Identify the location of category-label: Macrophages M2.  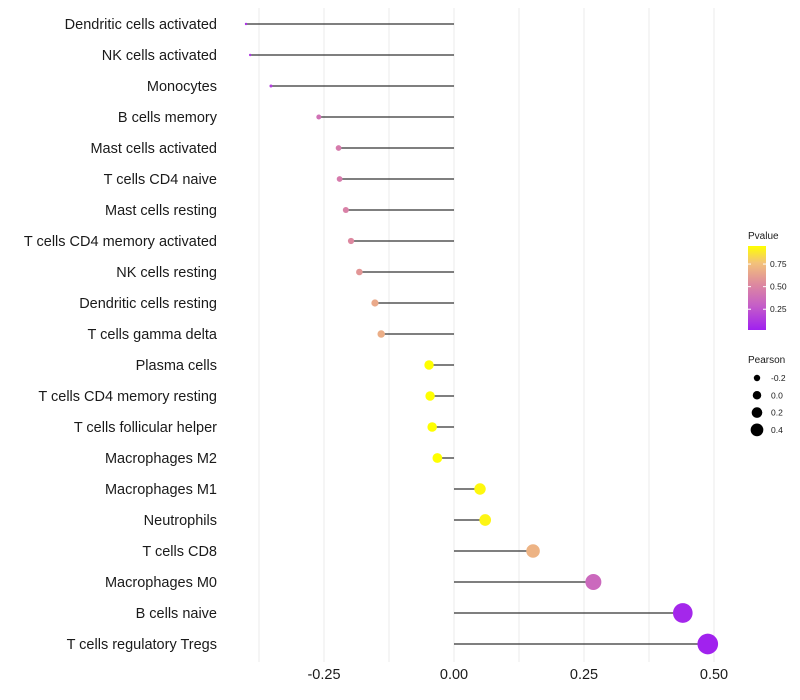
(161, 459).